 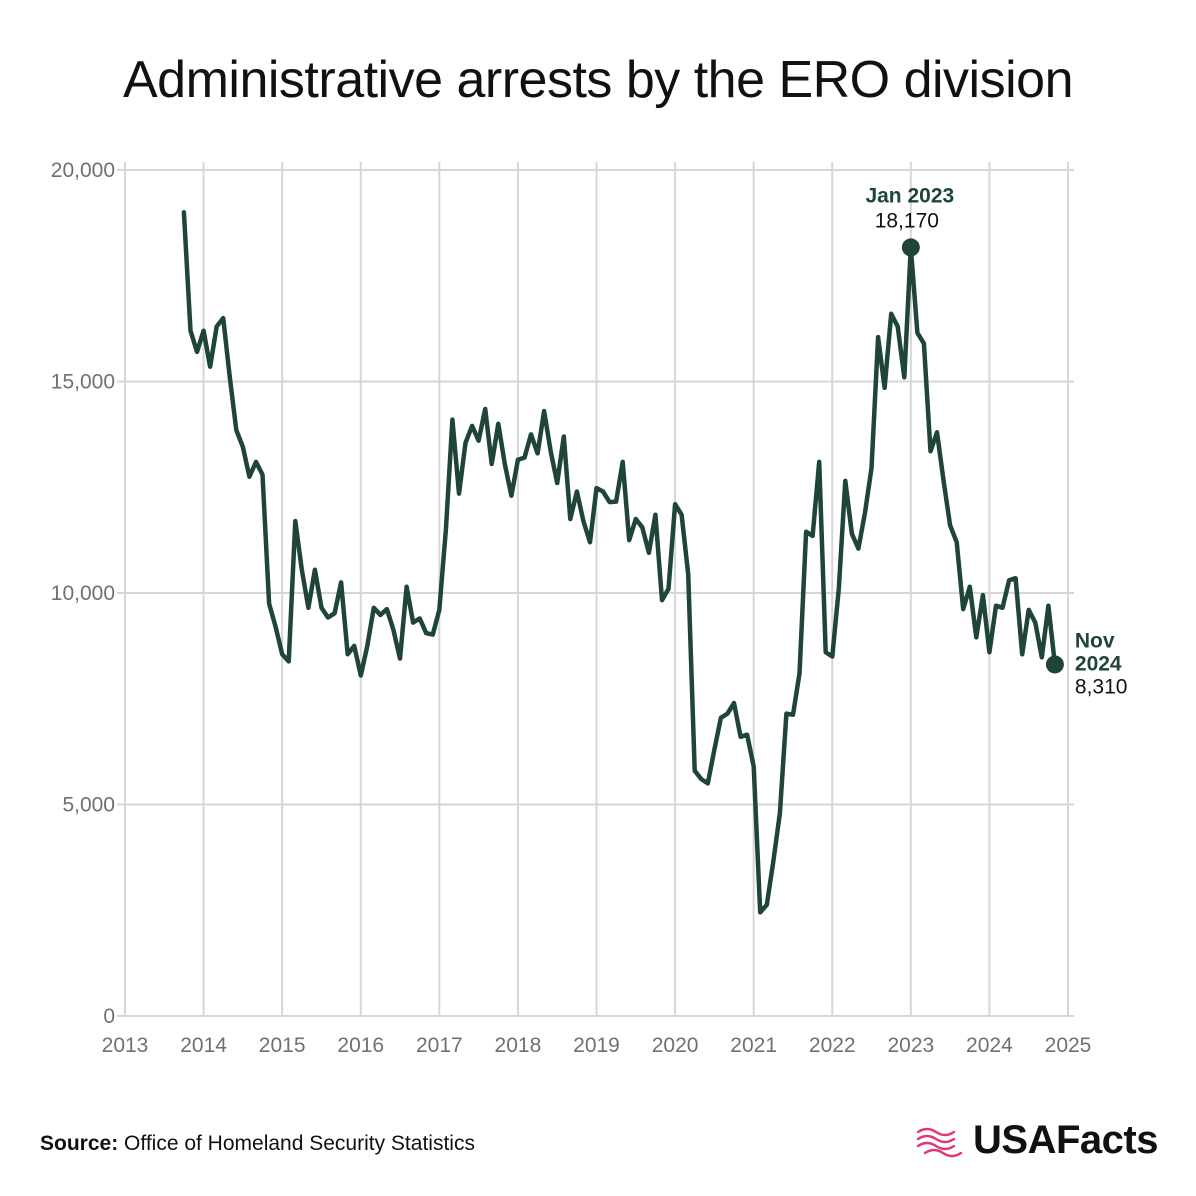 I want to click on latest-annotation-label-line2: 2024, so click(x=1098, y=663).